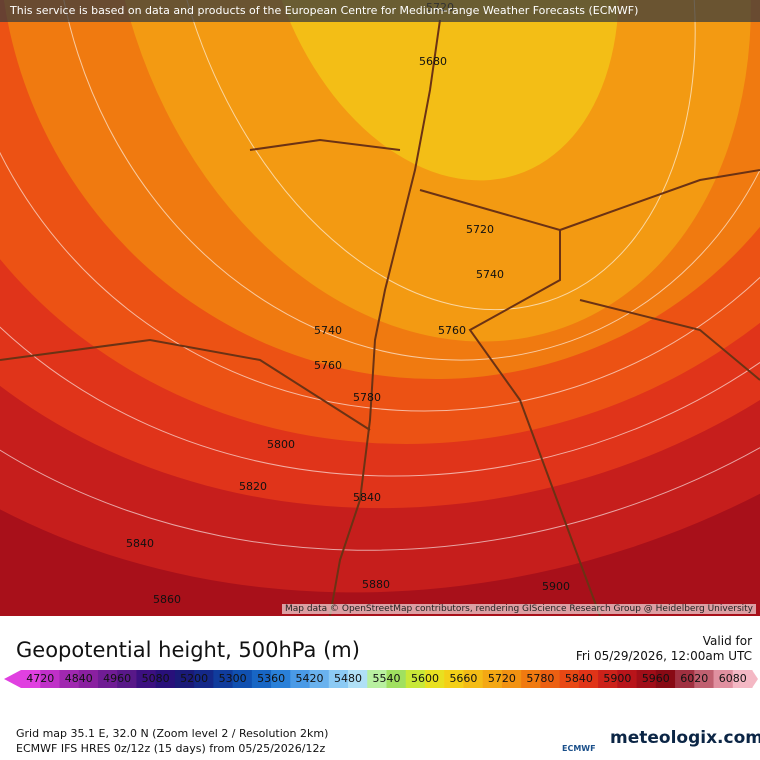  Describe the element at coordinates (253, 486) in the screenshot. I see `contour-label: 5820` at that location.